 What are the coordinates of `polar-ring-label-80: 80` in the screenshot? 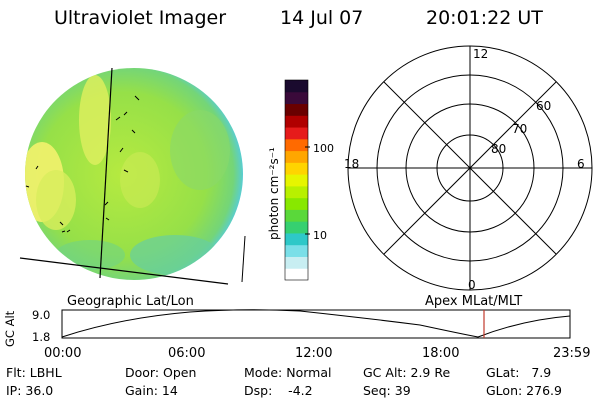 It's located at (498, 149).